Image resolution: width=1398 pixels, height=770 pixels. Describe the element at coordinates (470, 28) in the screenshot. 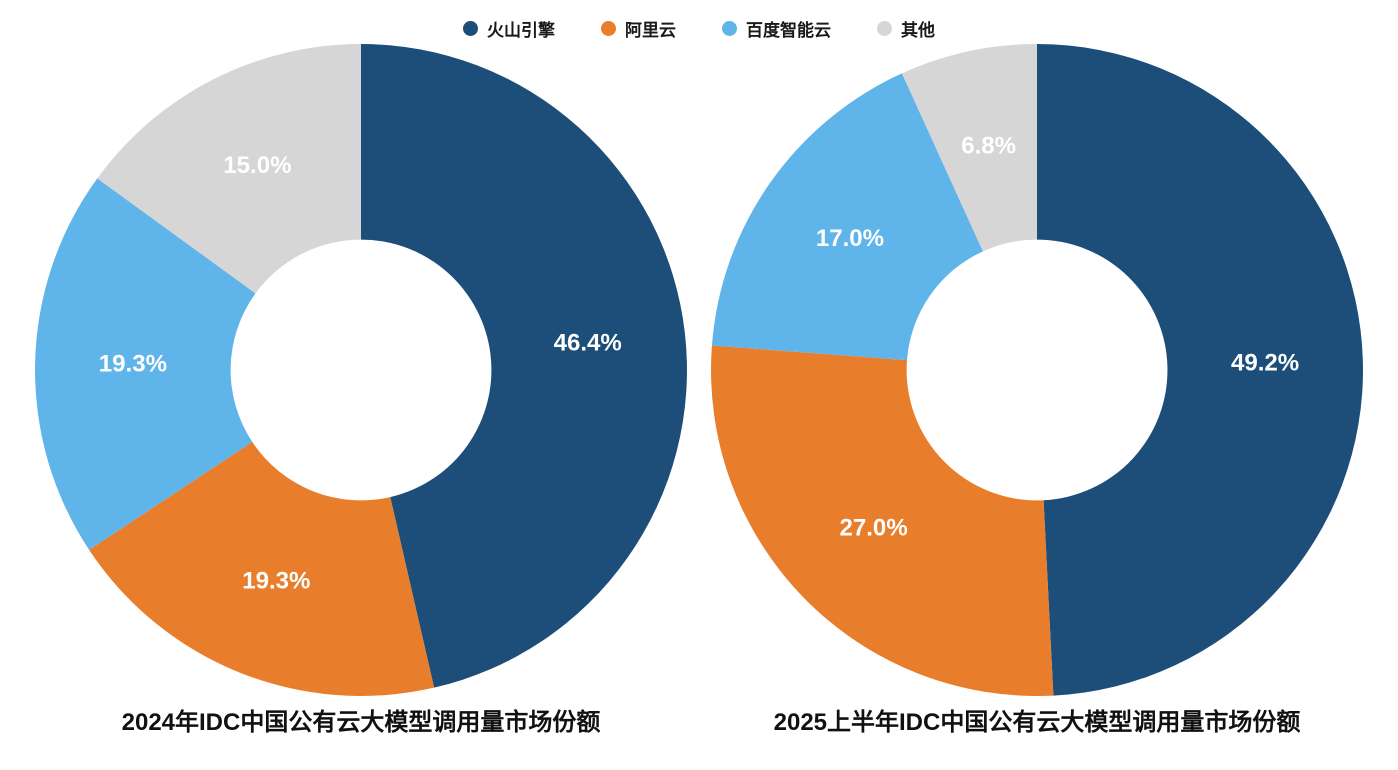

I see `legend-swatch-volcano-engine` at that location.